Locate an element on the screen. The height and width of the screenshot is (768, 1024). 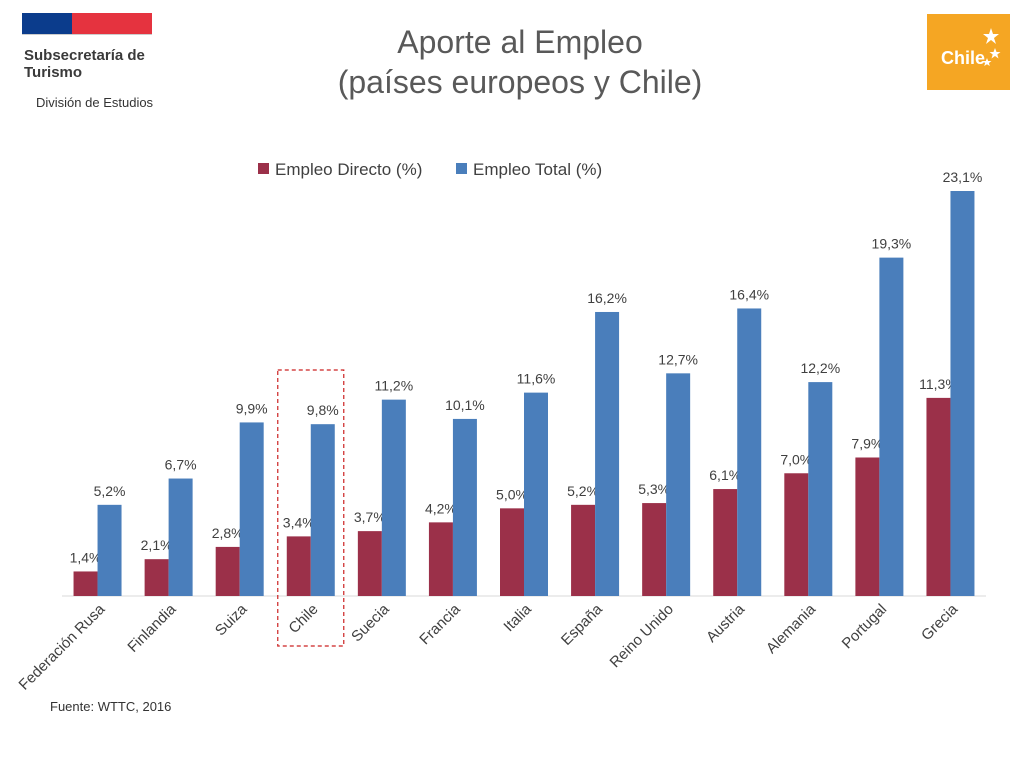
stars-icon is located at coordinates (991, 47).